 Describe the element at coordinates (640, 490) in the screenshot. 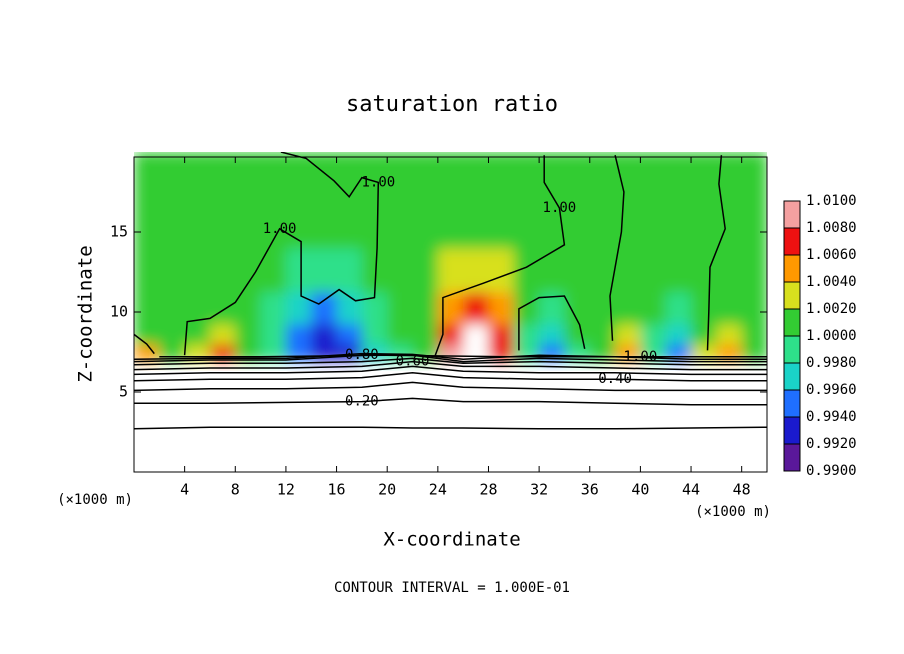

I see `x-tick-label: 40` at that location.